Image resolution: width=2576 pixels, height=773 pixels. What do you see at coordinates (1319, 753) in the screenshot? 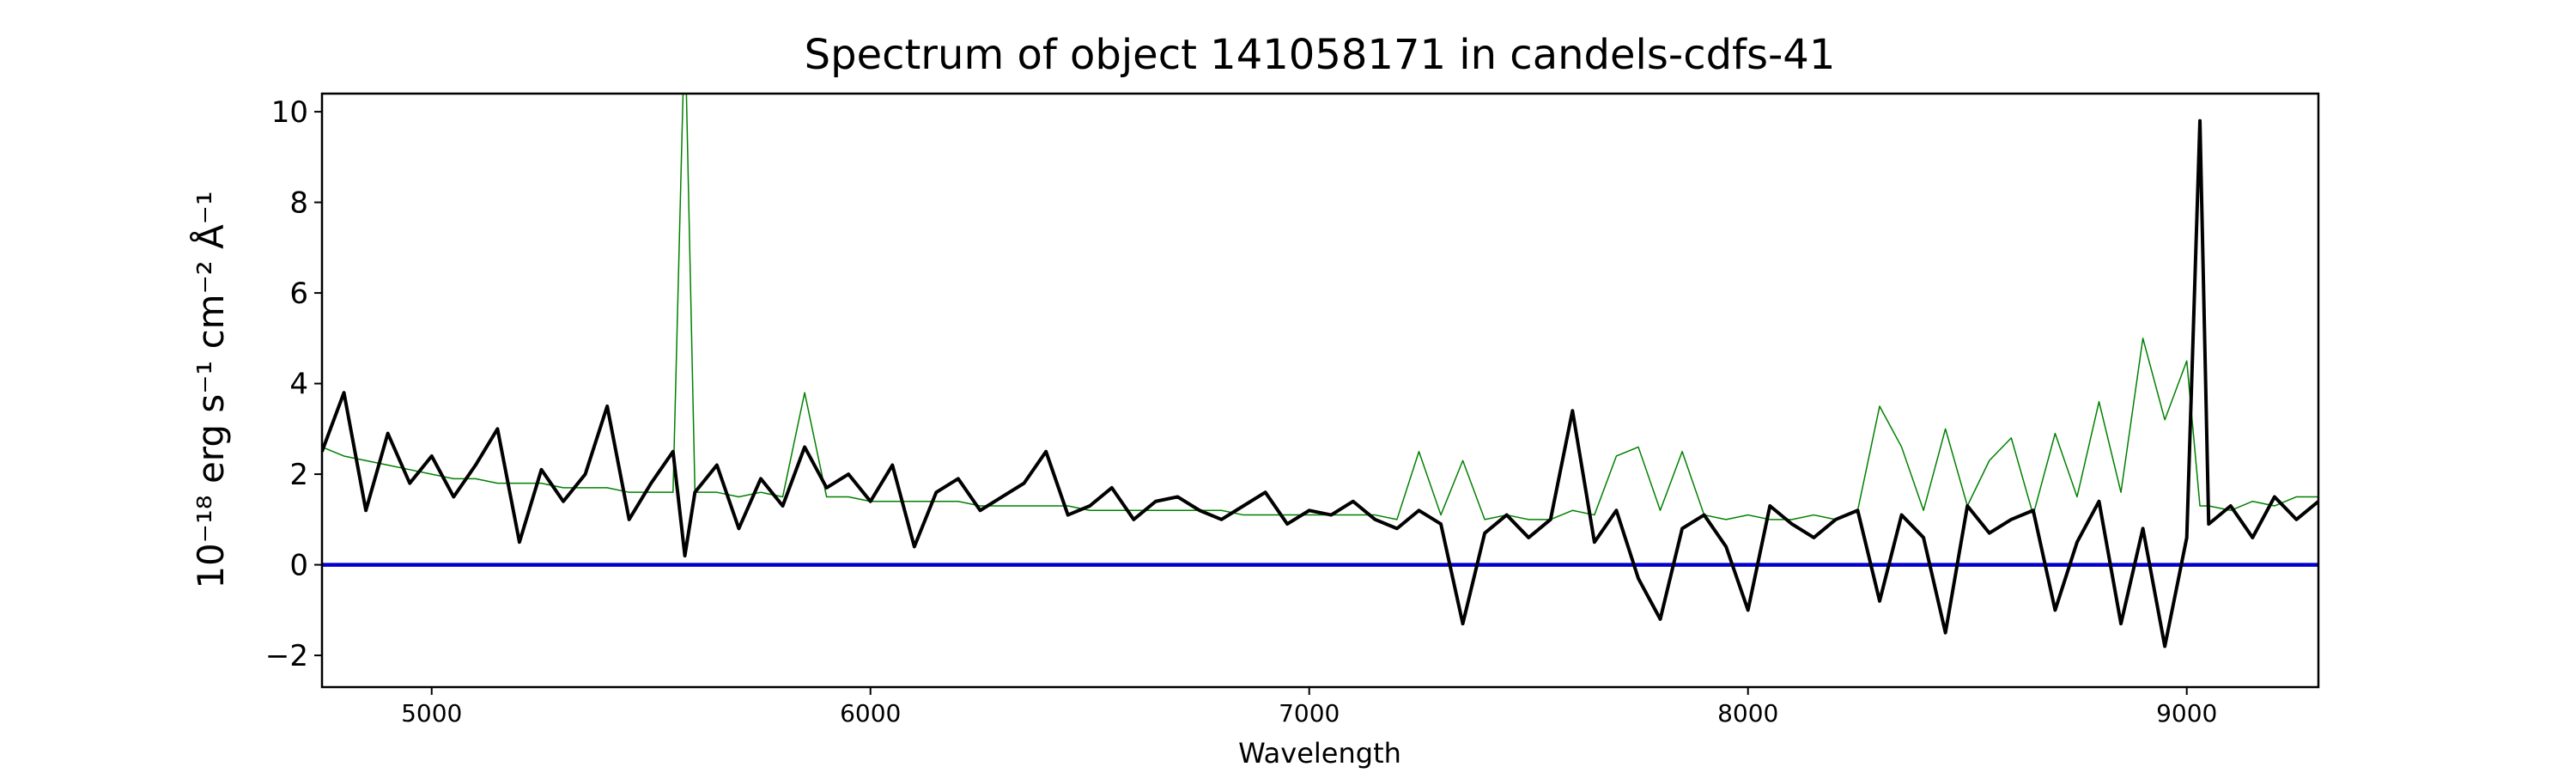
I see `x-axis-label: Wavelength` at bounding box center [1319, 753].